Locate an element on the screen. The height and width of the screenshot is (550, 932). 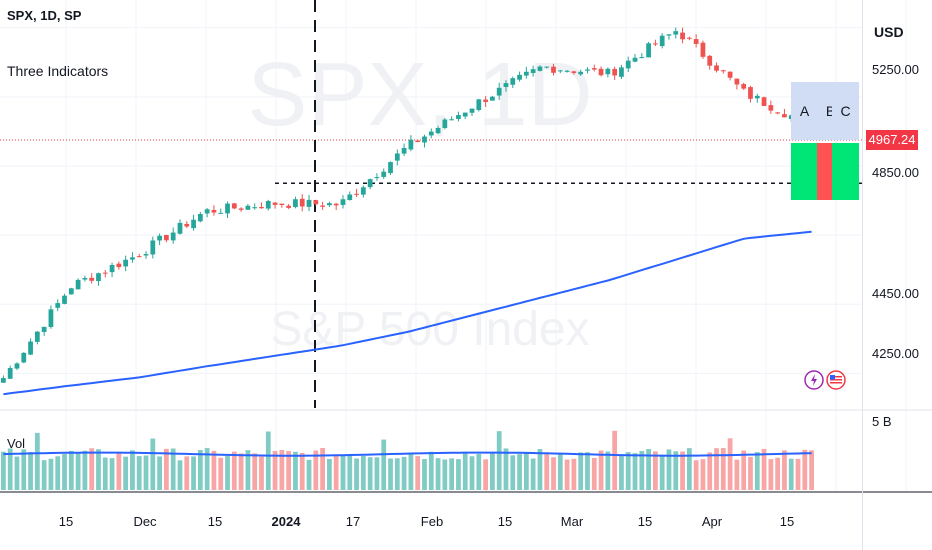
currency-label: USD is located at coordinates (889, 32).